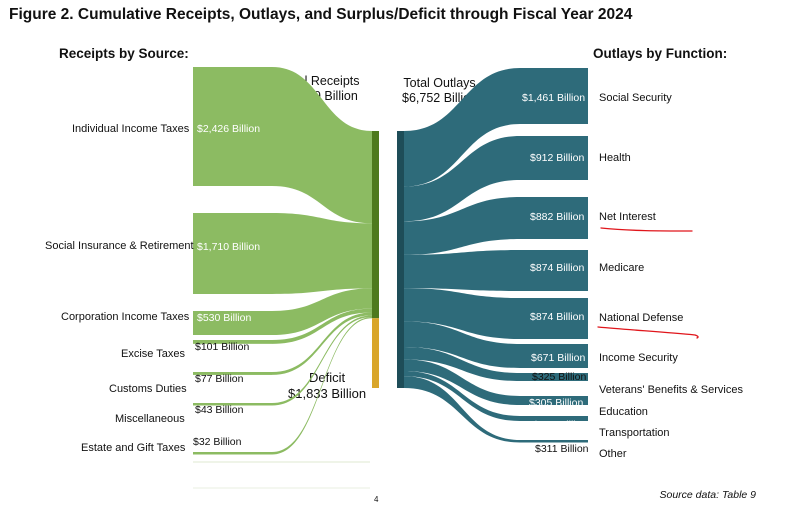 Image resolution: width=788 pixels, height=515 pixels. I want to click on outlay-category-label: Social Security, so click(635, 98).